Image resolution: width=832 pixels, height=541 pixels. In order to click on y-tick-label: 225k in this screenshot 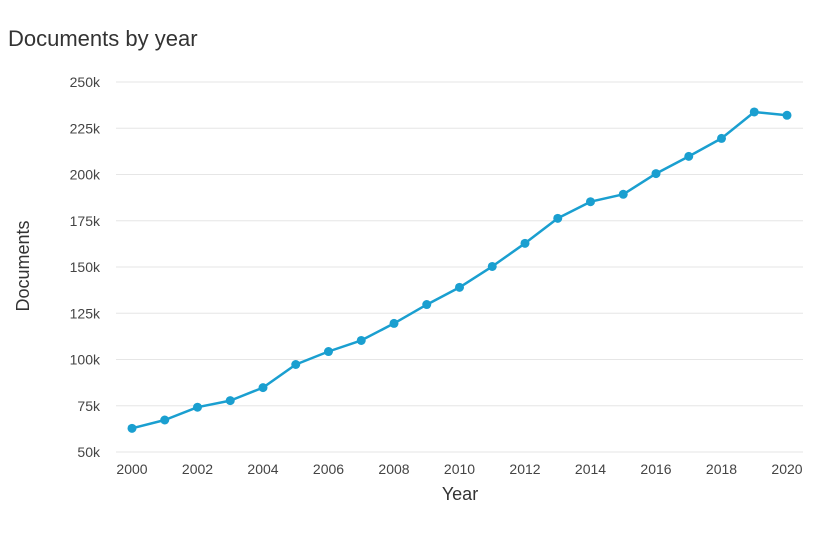, I will do `click(85, 128)`.